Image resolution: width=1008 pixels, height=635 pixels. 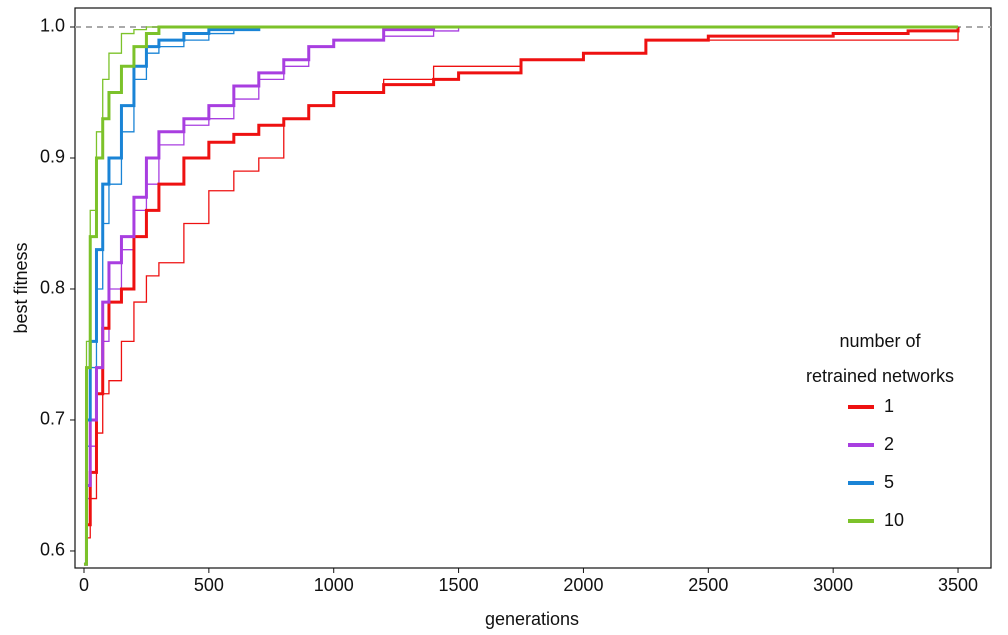 What do you see at coordinates (459, 585) in the screenshot?
I see `x-tick-label: 1500` at bounding box center [459, 585].